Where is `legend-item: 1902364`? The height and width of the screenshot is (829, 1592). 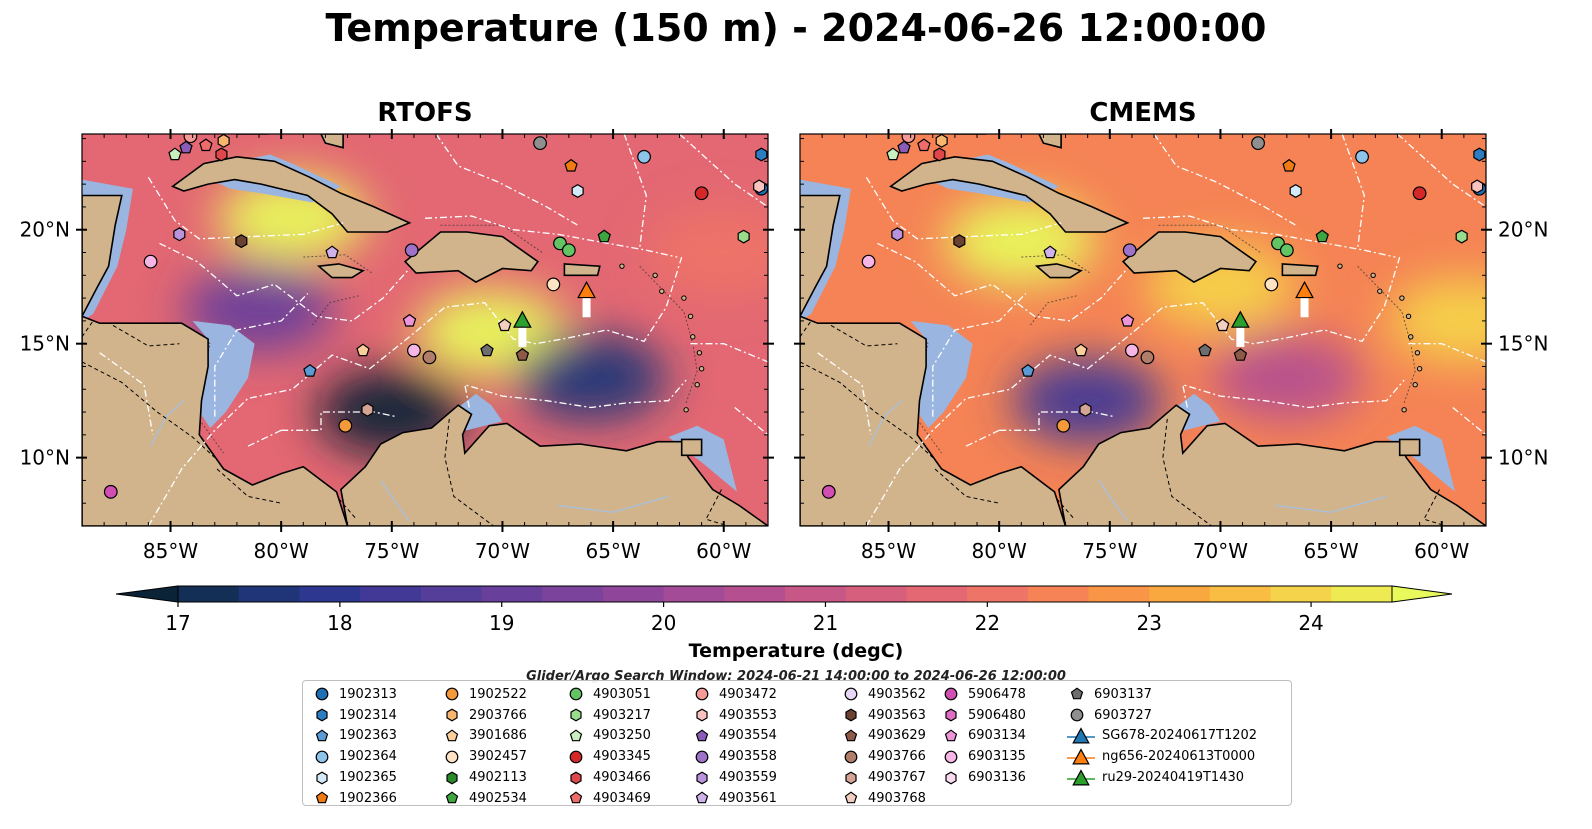 legend-item: 1902364 is located at coordinates (354, 756).